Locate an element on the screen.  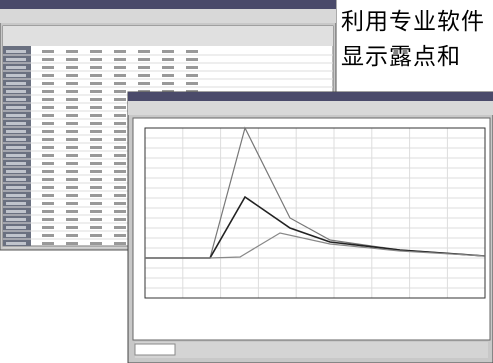
caption-line: 显示露点和 is located at coordinates (401, 57).